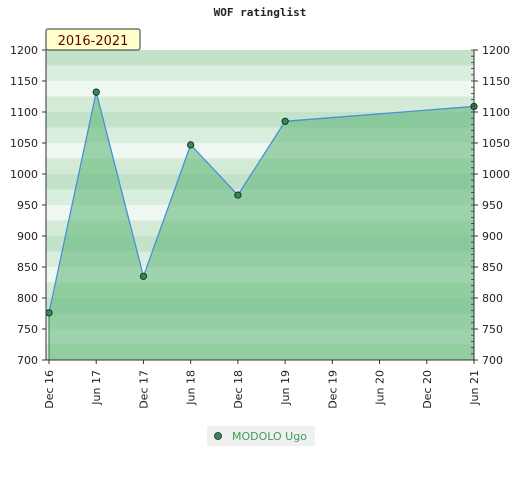  I want to click on x-tick-label: Dec 18, so click(238, 389).